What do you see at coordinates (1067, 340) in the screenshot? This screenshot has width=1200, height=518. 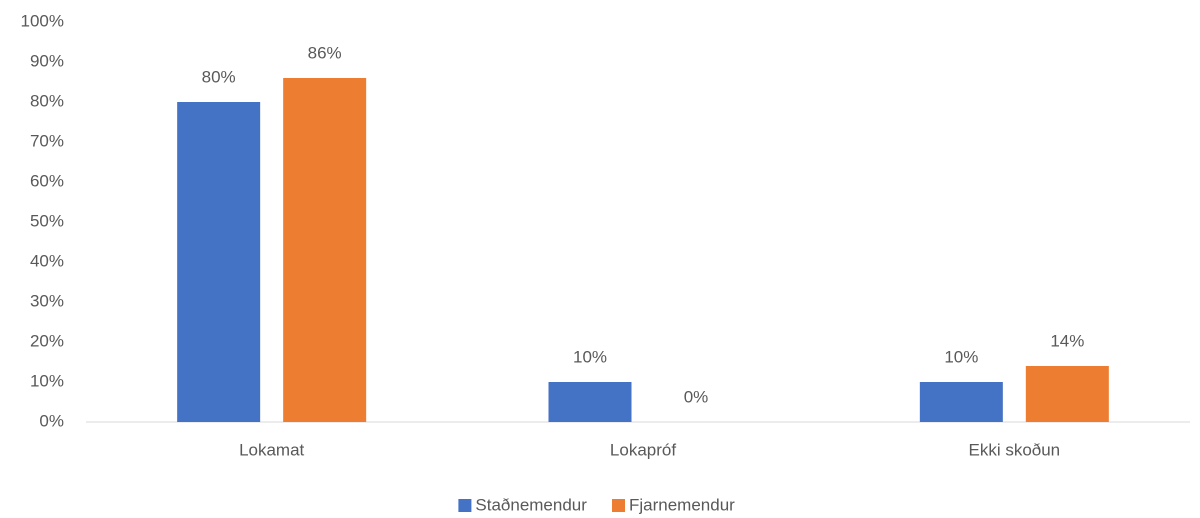 I see `data-label: 14%` at bounding box center [1067, 340].